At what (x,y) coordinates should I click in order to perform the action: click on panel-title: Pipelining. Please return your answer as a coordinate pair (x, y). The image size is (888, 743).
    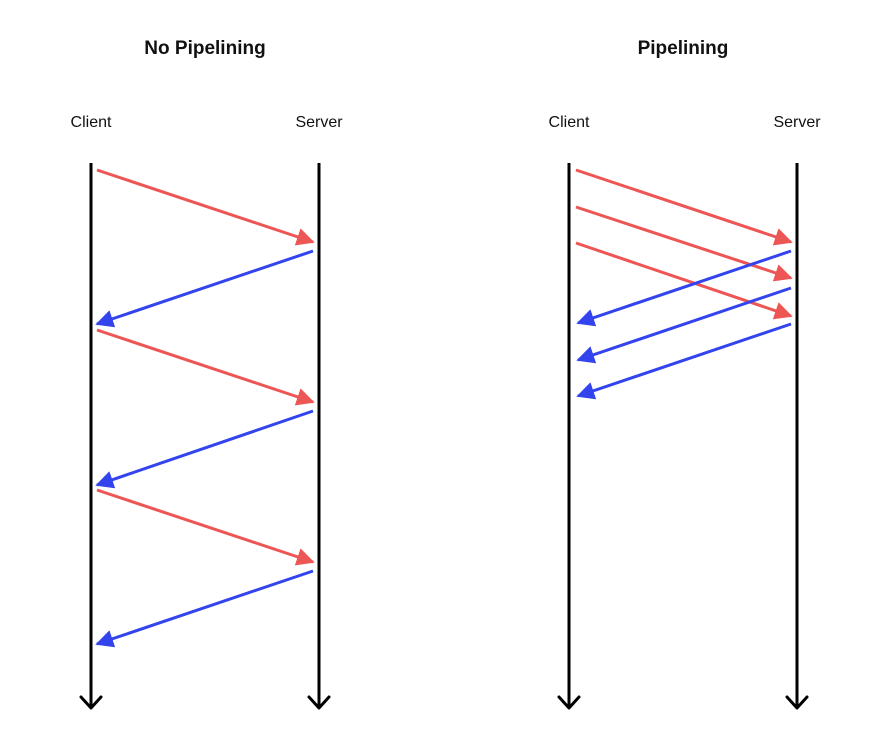
    Looking at the image, I should click on (683, 48).